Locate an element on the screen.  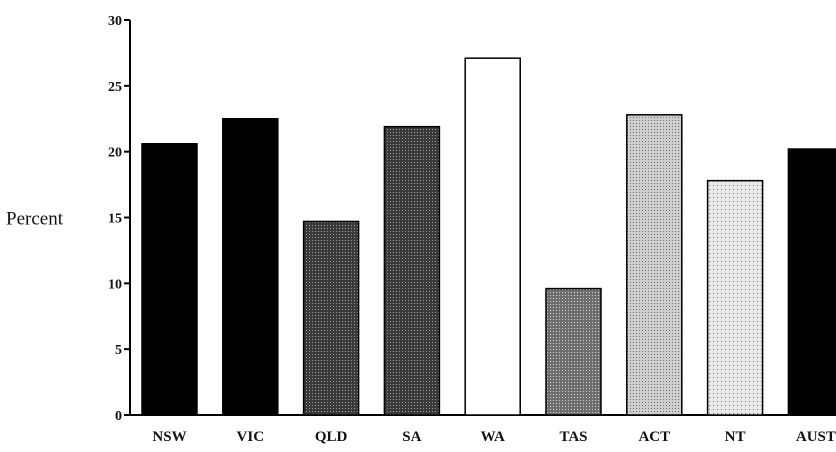
bar-sa is located at coordinates (412, 270).